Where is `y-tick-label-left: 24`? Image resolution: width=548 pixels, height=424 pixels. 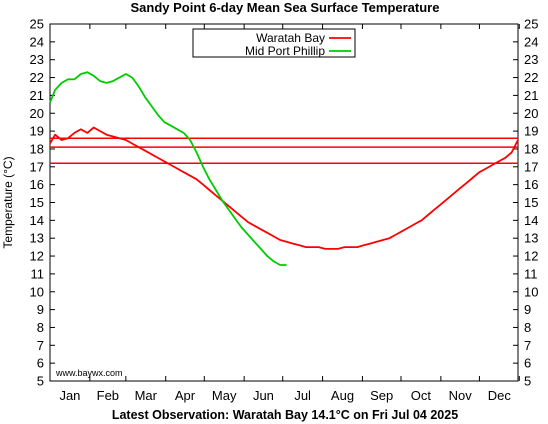 y-tick-label-left: 24 is located at coordinates (37, 41).